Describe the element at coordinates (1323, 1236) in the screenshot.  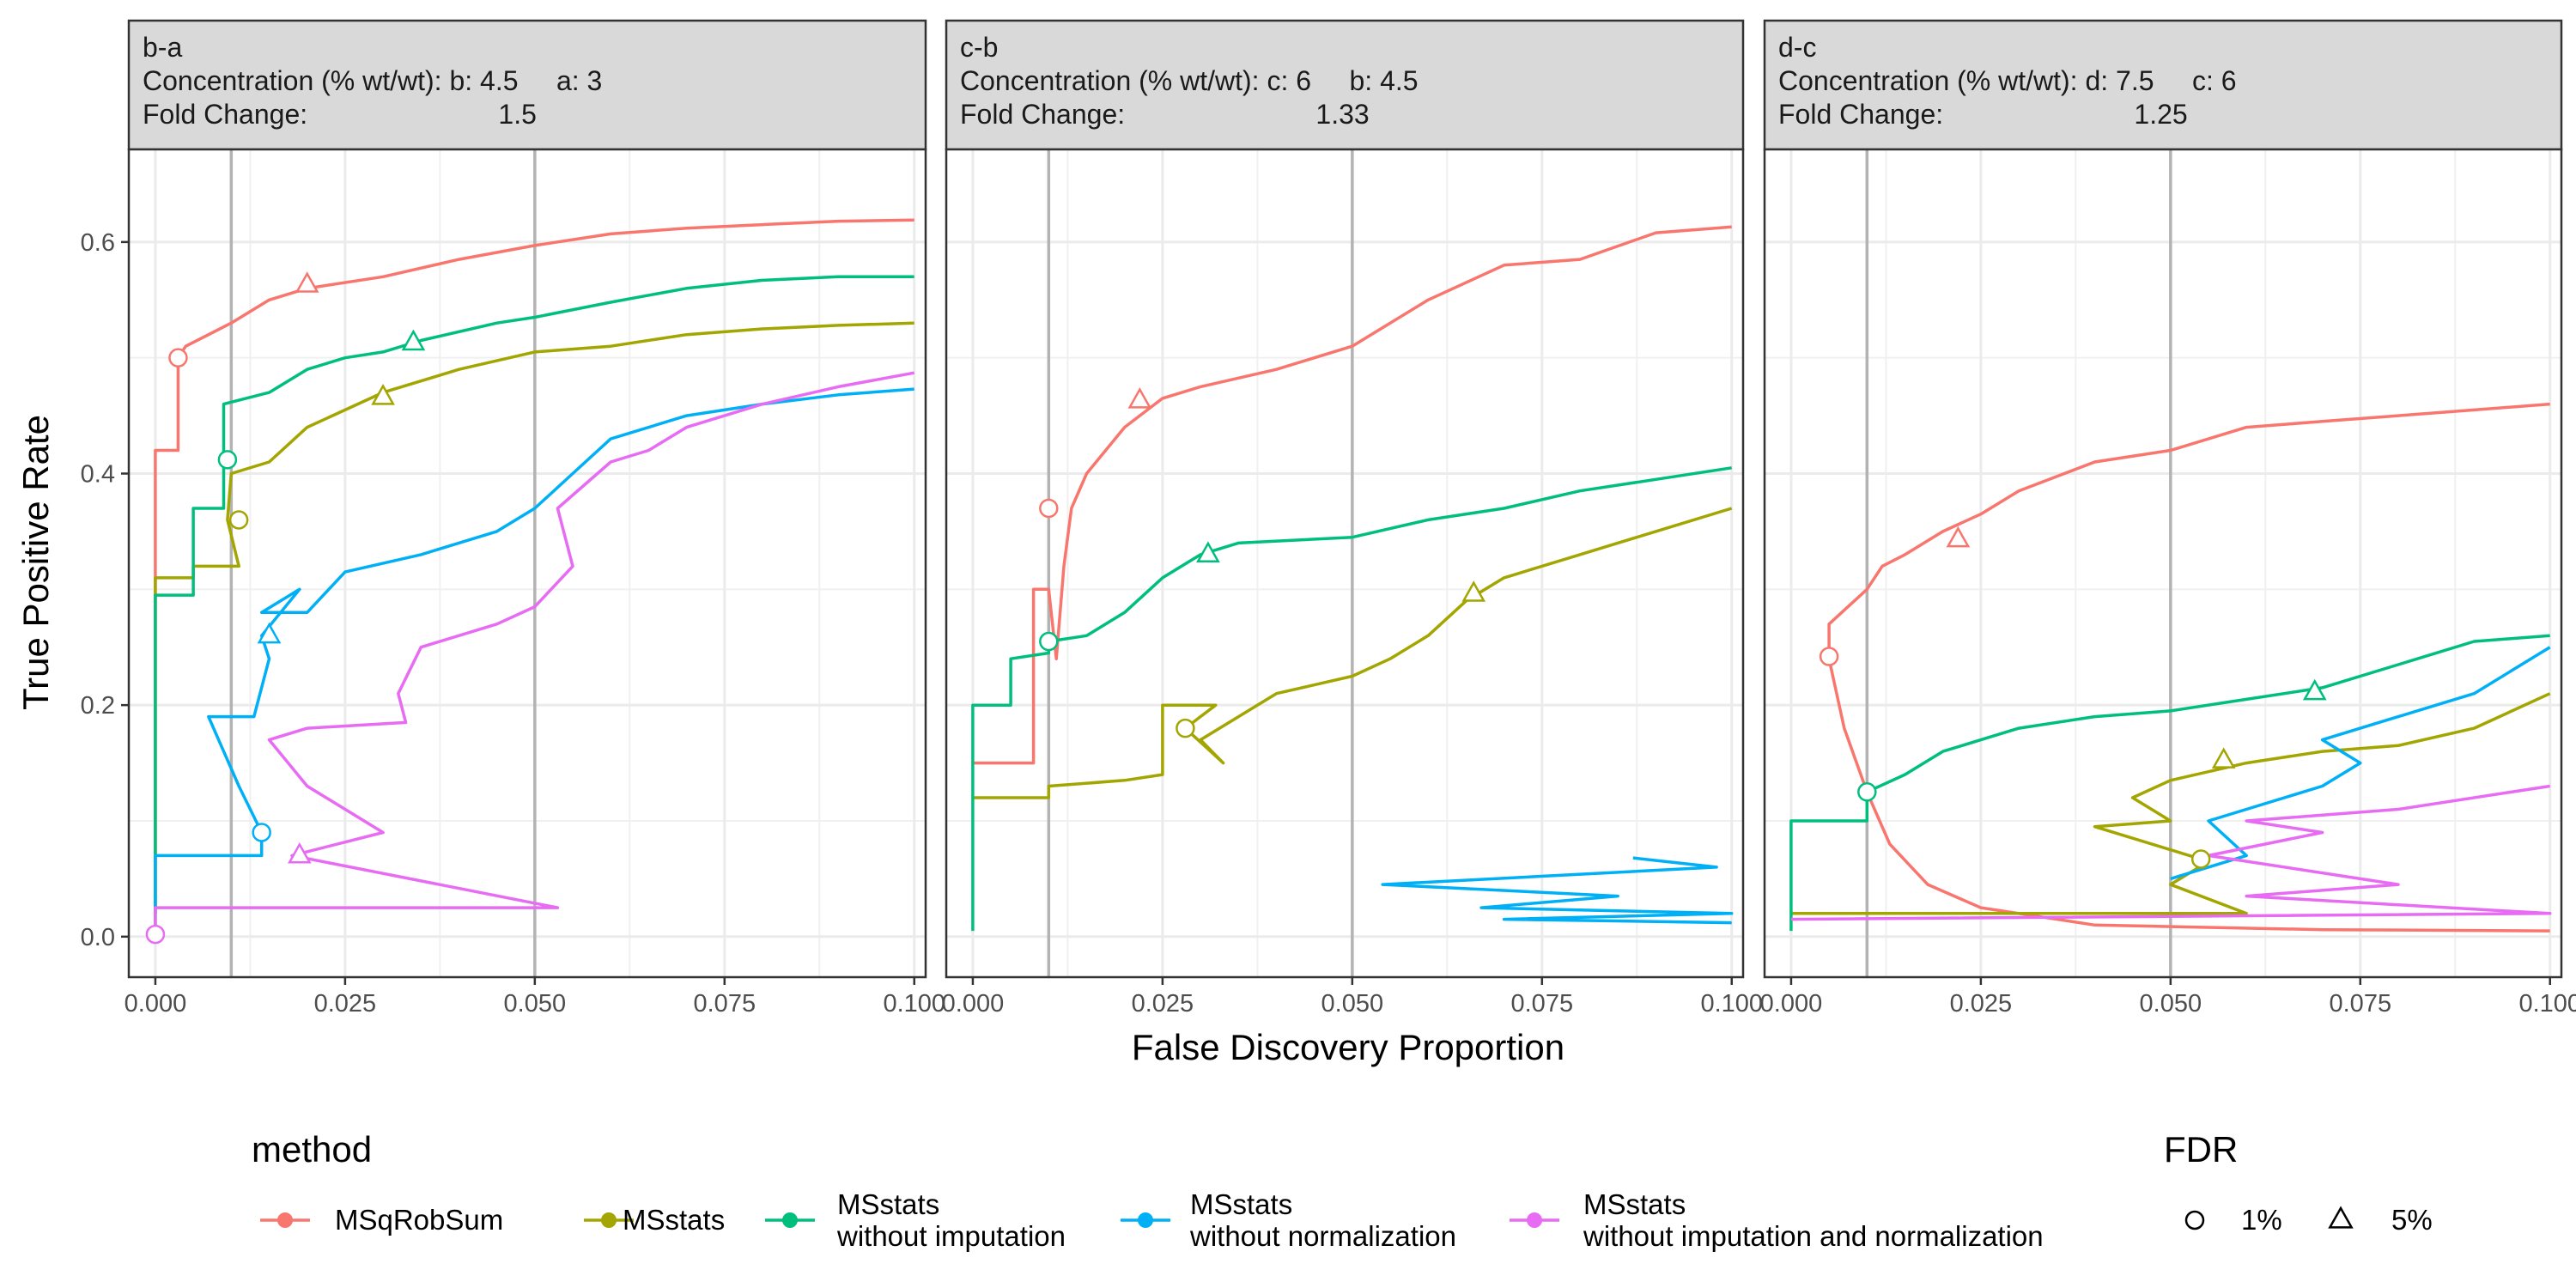
I see `legend-label: without normalization` at that location.